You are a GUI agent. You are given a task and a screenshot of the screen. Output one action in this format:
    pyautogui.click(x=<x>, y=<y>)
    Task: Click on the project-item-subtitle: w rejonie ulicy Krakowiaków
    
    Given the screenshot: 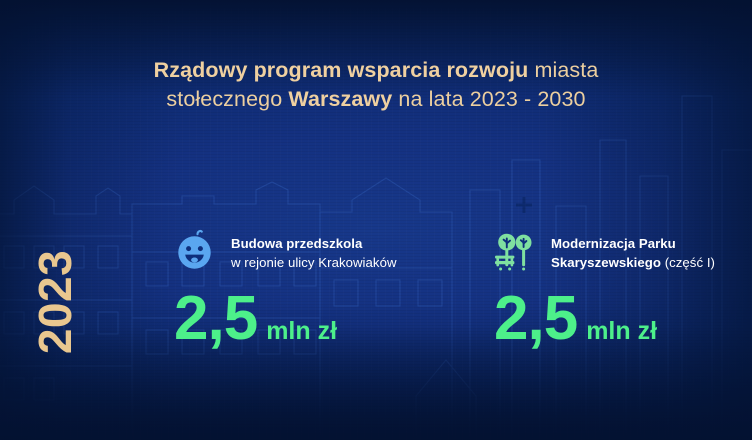 What is the action you would take?
    pyautogui.click(x=314, y=262)
    